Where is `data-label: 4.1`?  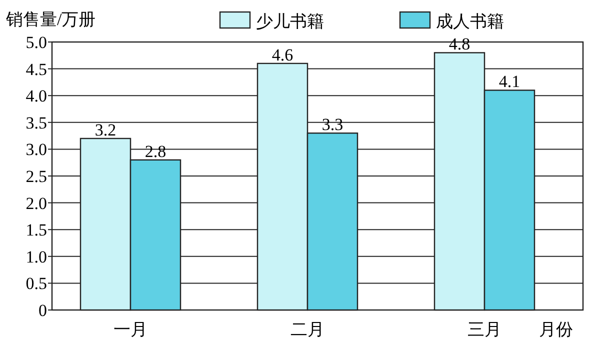 data-label: 4.1 is located at coordinates (509, 82).